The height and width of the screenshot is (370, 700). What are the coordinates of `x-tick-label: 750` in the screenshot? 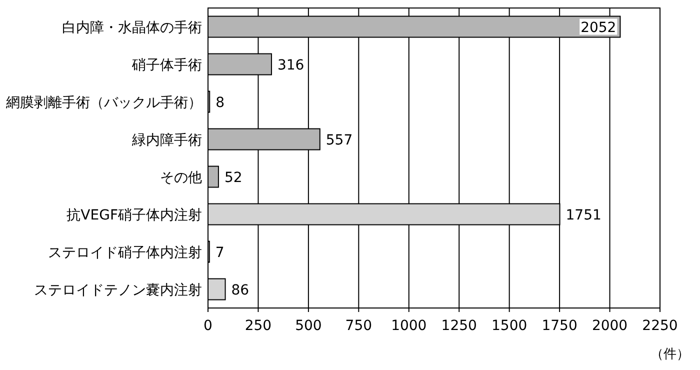 It's located at (358, 326).